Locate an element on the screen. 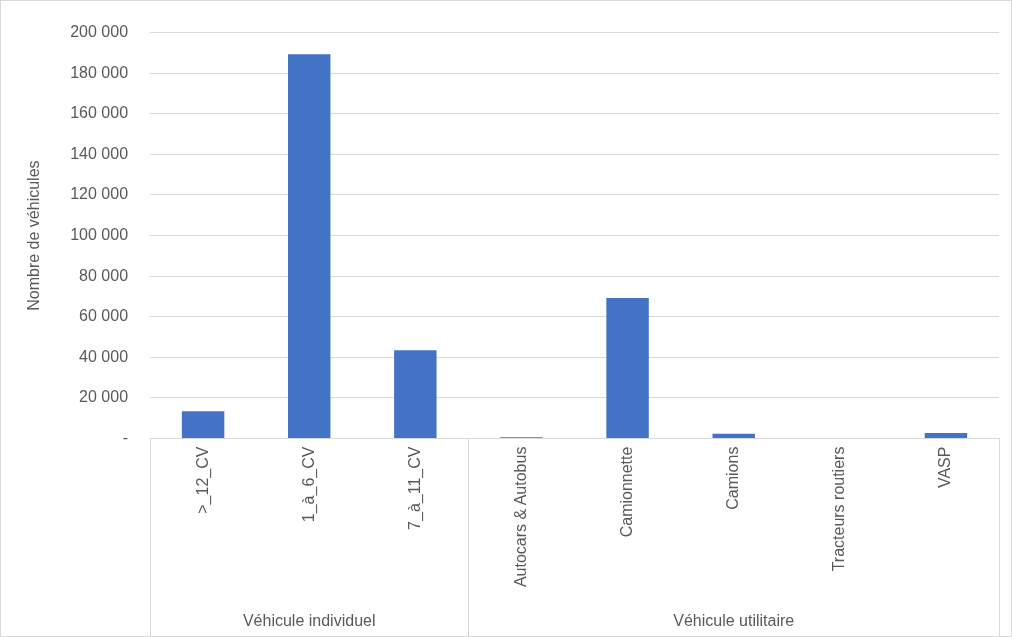  y-tick-label: 200 000 is located at coordinates (99, 32).